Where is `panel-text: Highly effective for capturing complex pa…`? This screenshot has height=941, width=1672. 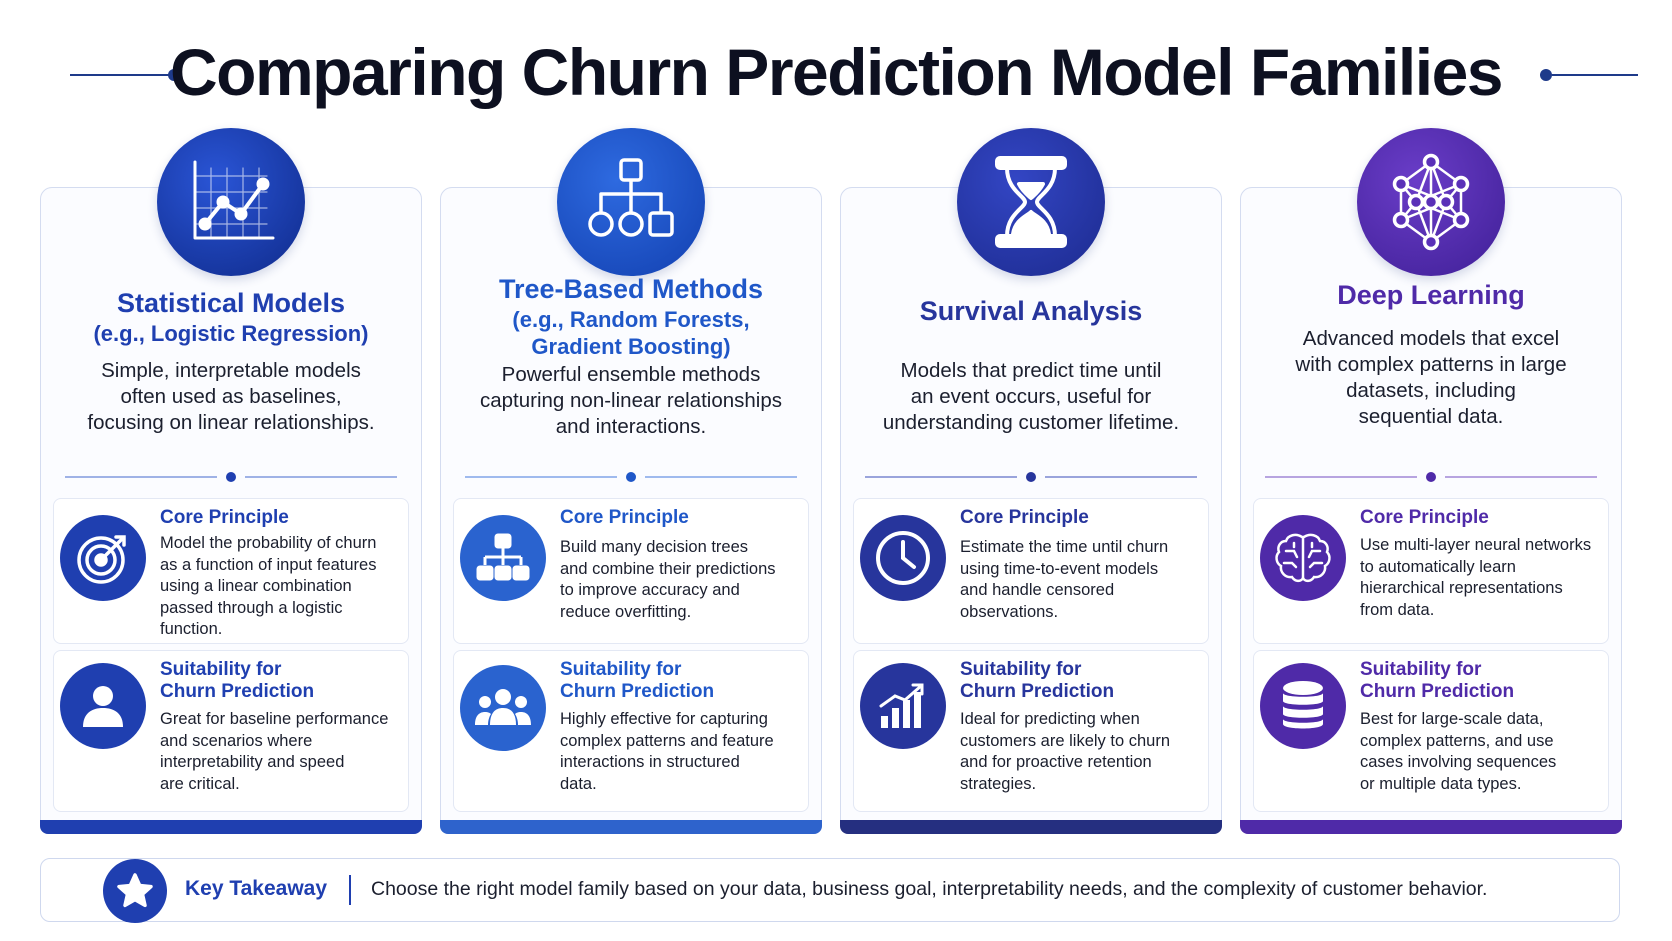 panel-text: Highly effective for capturing complex pa… is located at coordinates (667, 751).